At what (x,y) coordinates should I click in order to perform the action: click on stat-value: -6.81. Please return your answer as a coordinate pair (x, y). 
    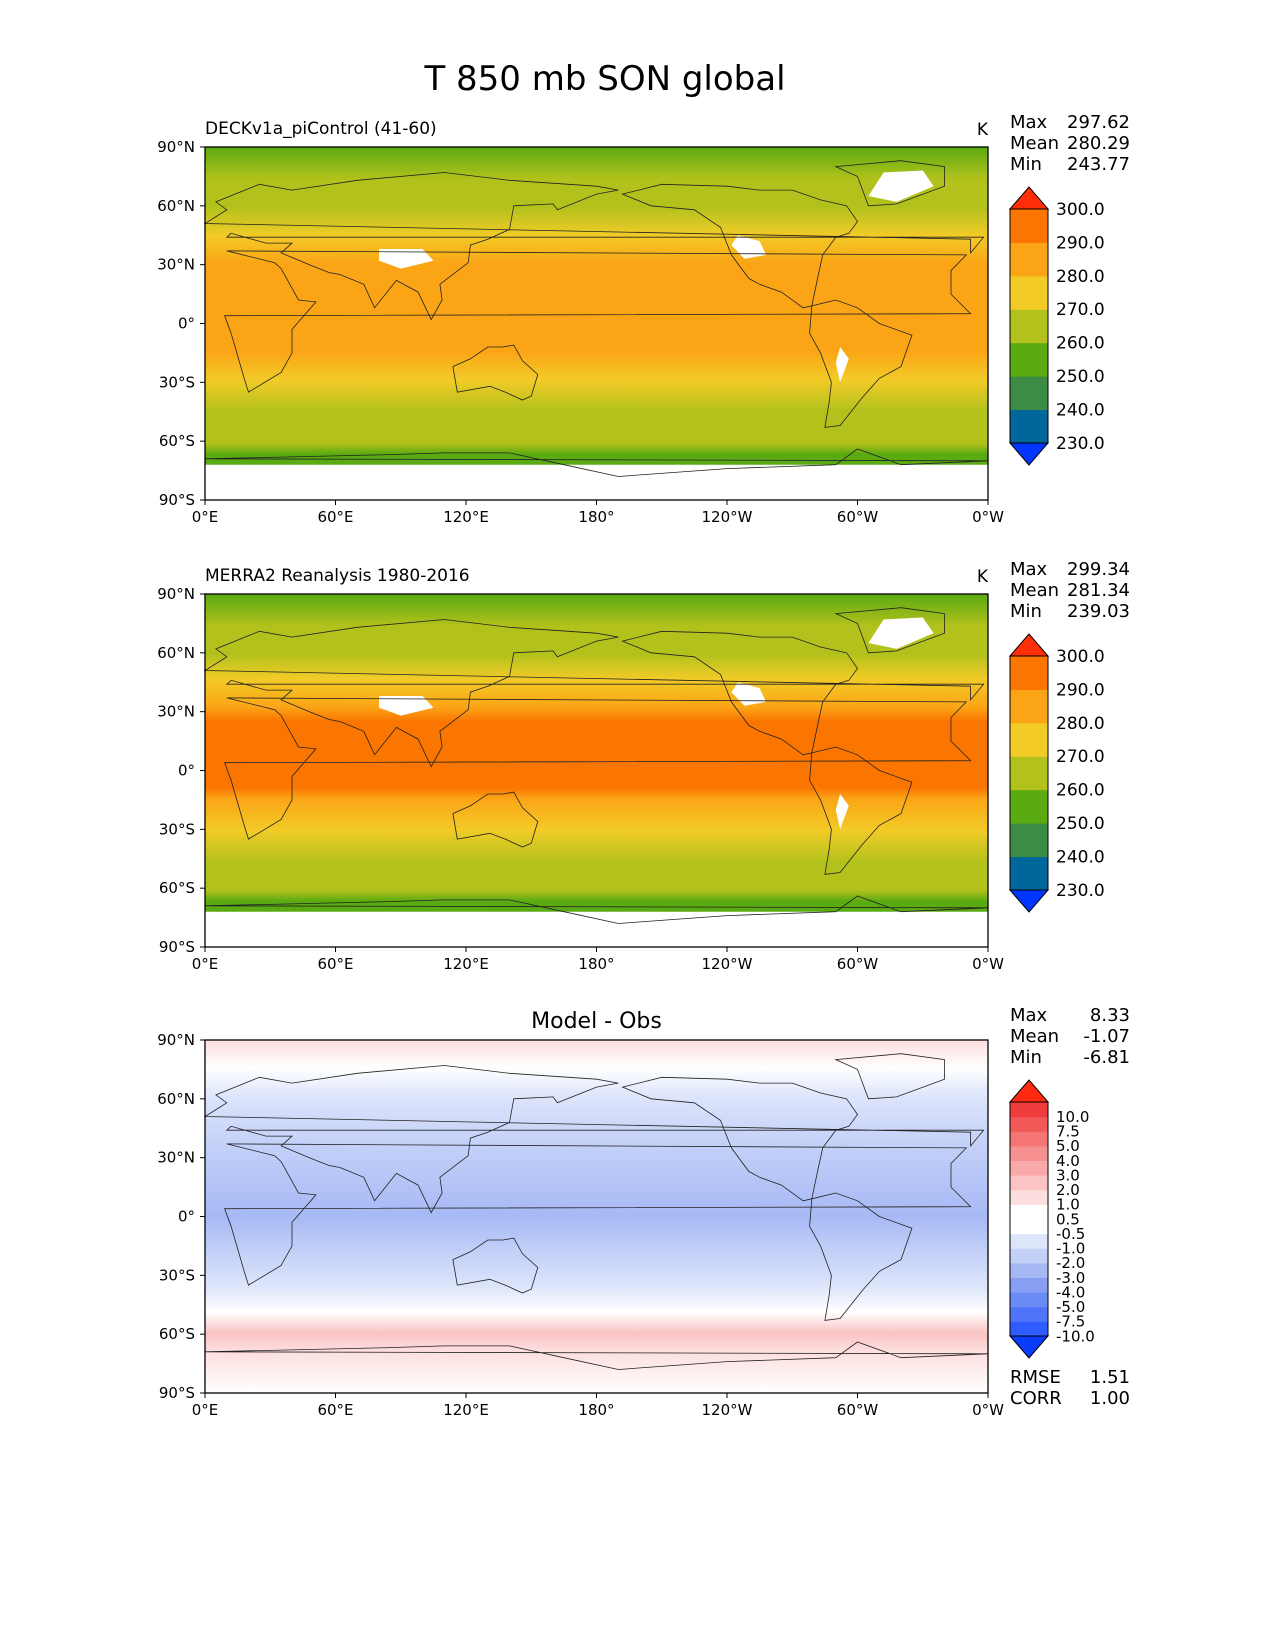
    Looking at the image, I should click on (1106, 1057).